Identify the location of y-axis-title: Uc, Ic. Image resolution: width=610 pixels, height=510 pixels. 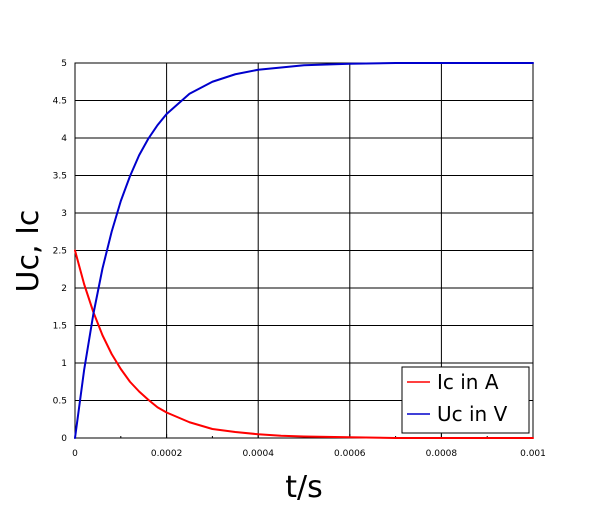
(28, 251).